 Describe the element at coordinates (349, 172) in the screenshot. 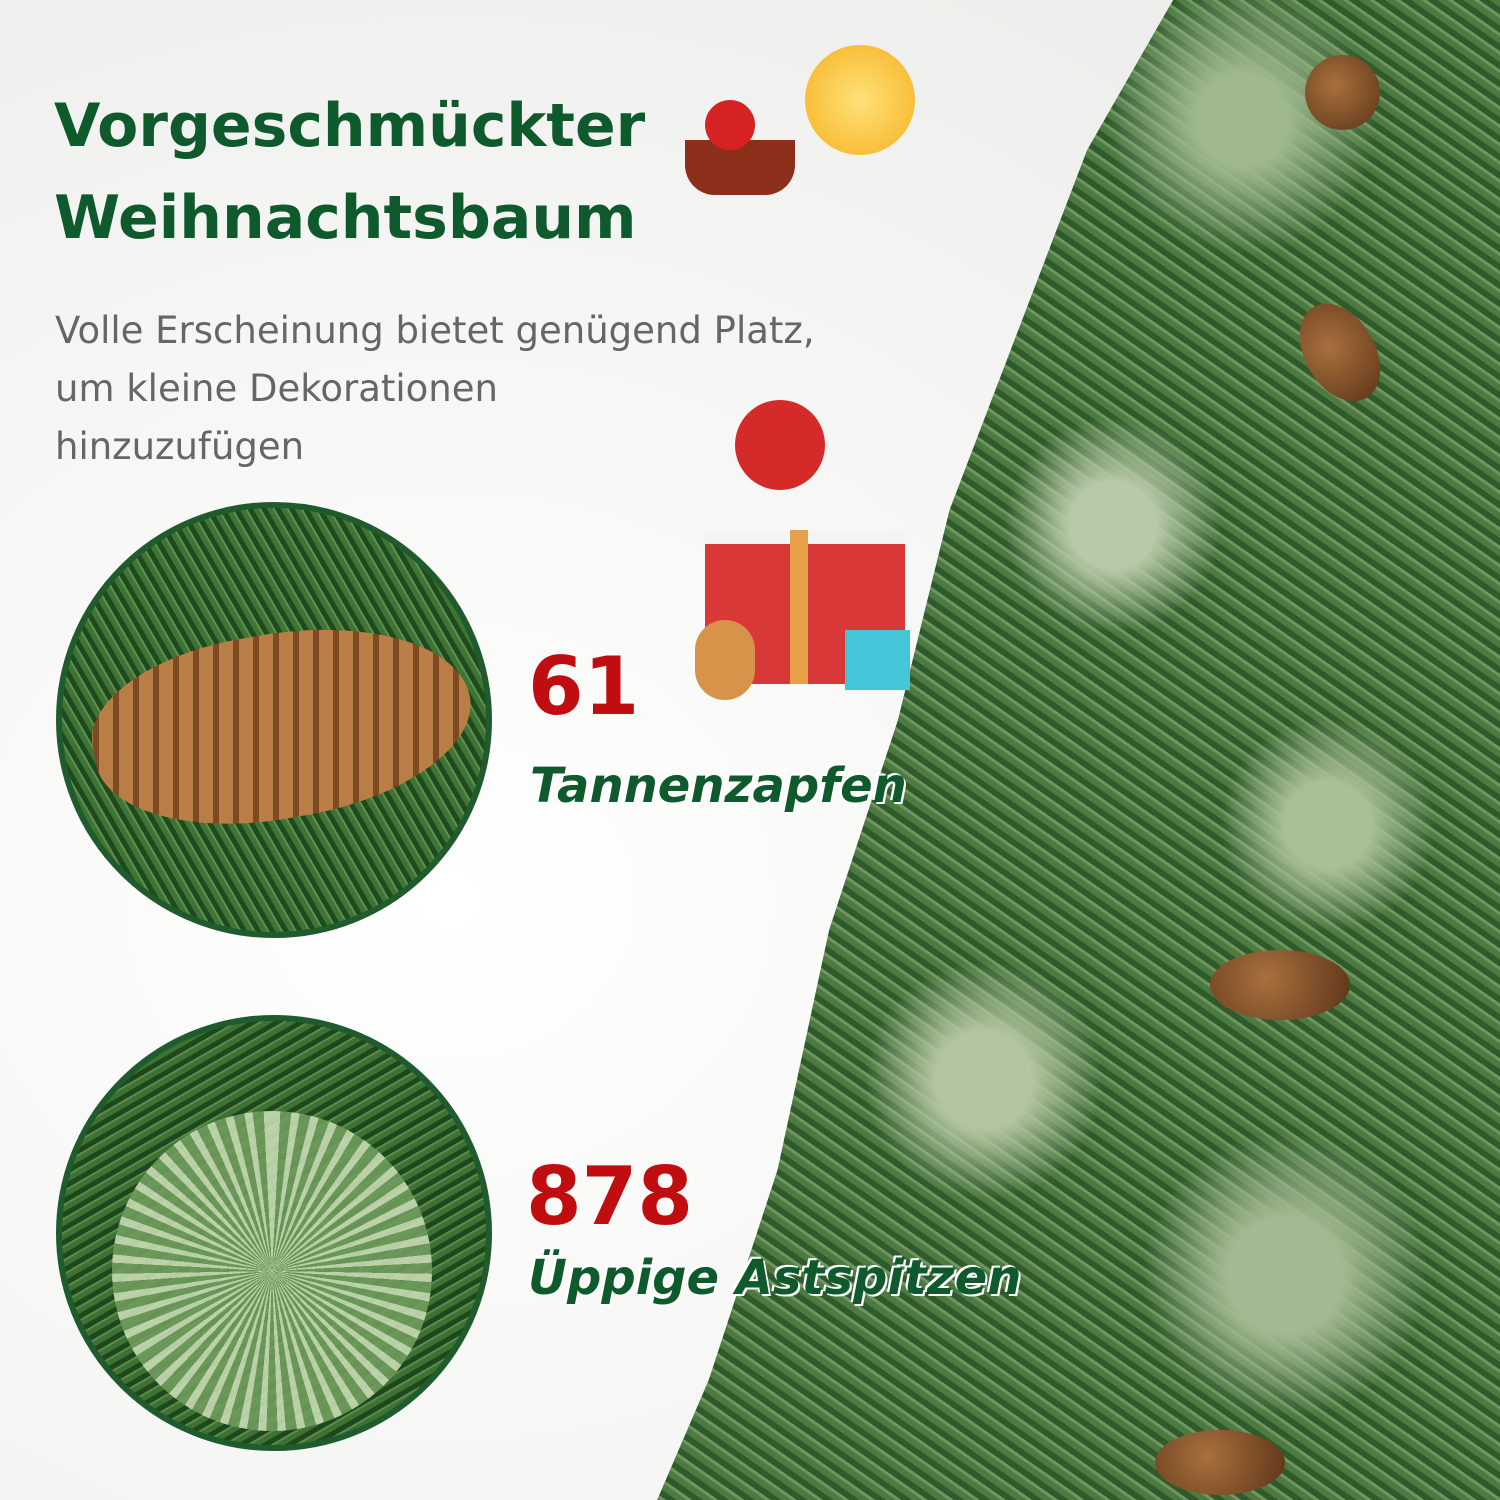

I see `page-title: Vorgeschmückter Weihnachtsbaum` at that location.